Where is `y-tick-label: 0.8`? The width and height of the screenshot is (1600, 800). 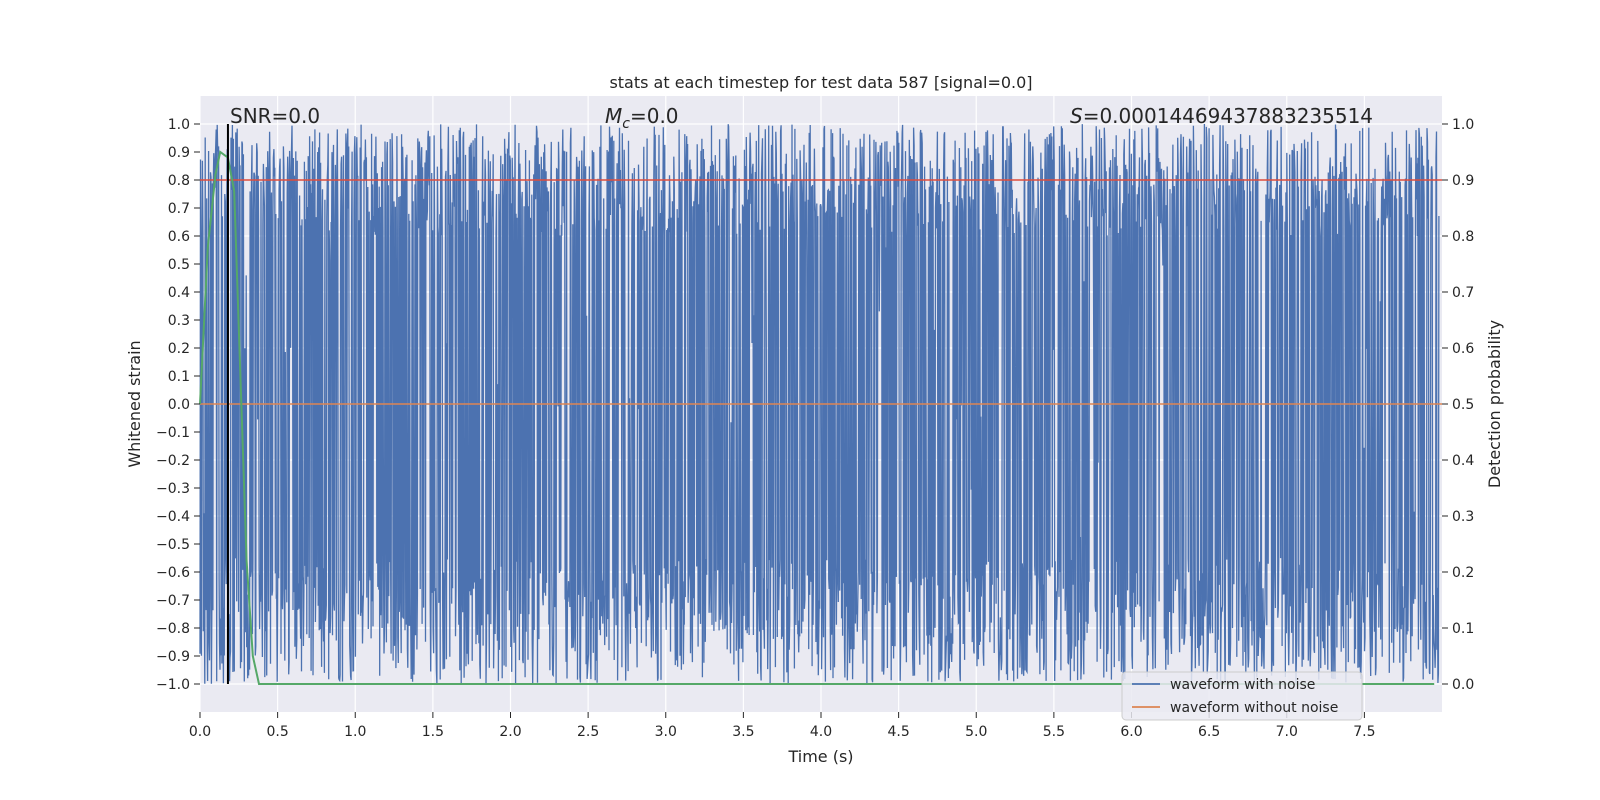 y-tick-label: 0.8 is located at coordinates (179, 181).